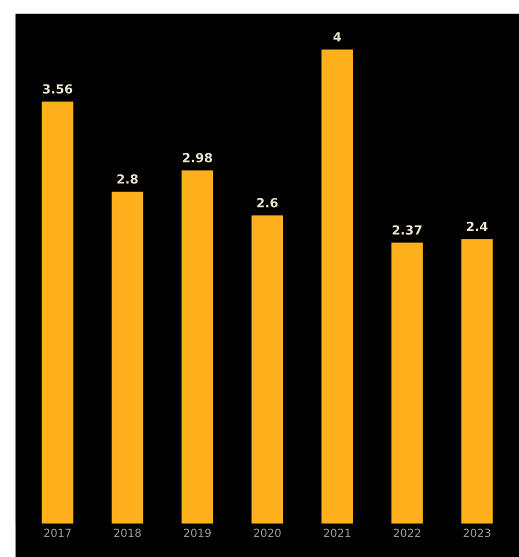 Image resolution: width=519 pixels, height=557 pixels. What do you see at coordinates (127, 533) in the screenshot?
I see `x-tick-label: 2018` at bounding box center [127, 533].